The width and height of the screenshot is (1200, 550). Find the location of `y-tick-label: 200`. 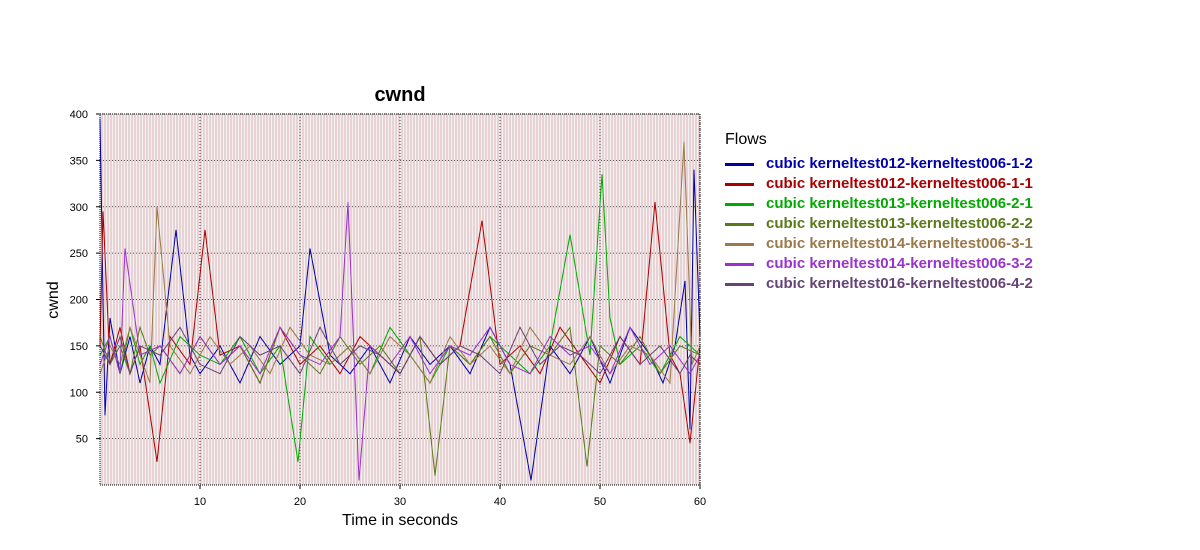

y-tick-label: 200 is located at coordinates (79, 301).